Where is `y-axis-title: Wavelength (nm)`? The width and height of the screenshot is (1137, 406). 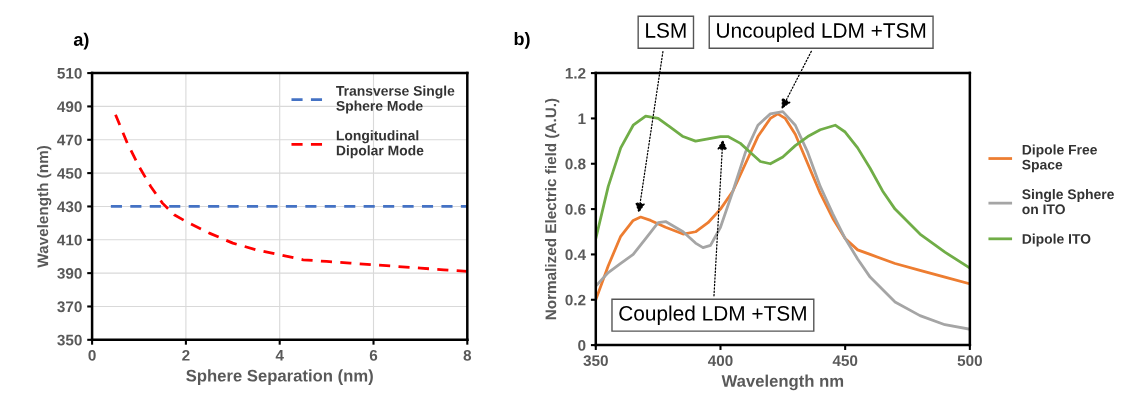
y-axis-title: Wavelength (nm) is located at coordinates (44, 206).